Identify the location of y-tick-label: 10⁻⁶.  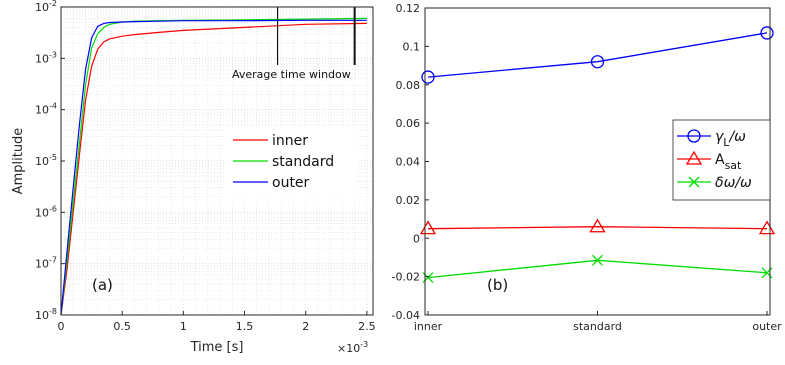
(46, 211).